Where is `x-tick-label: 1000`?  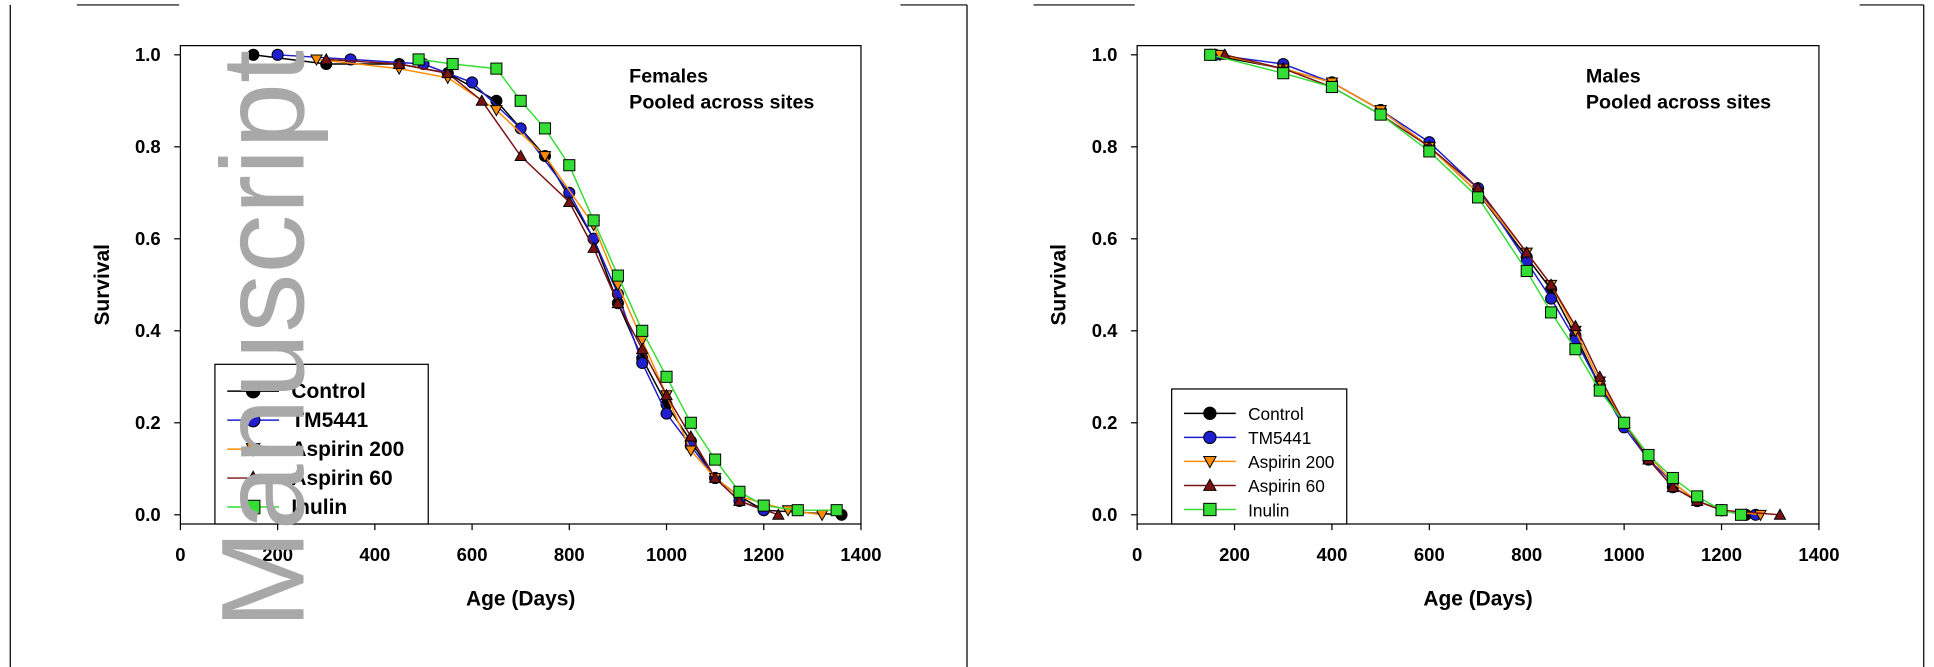
x-tick-label: 1000 is located at coordinates (666, 554).